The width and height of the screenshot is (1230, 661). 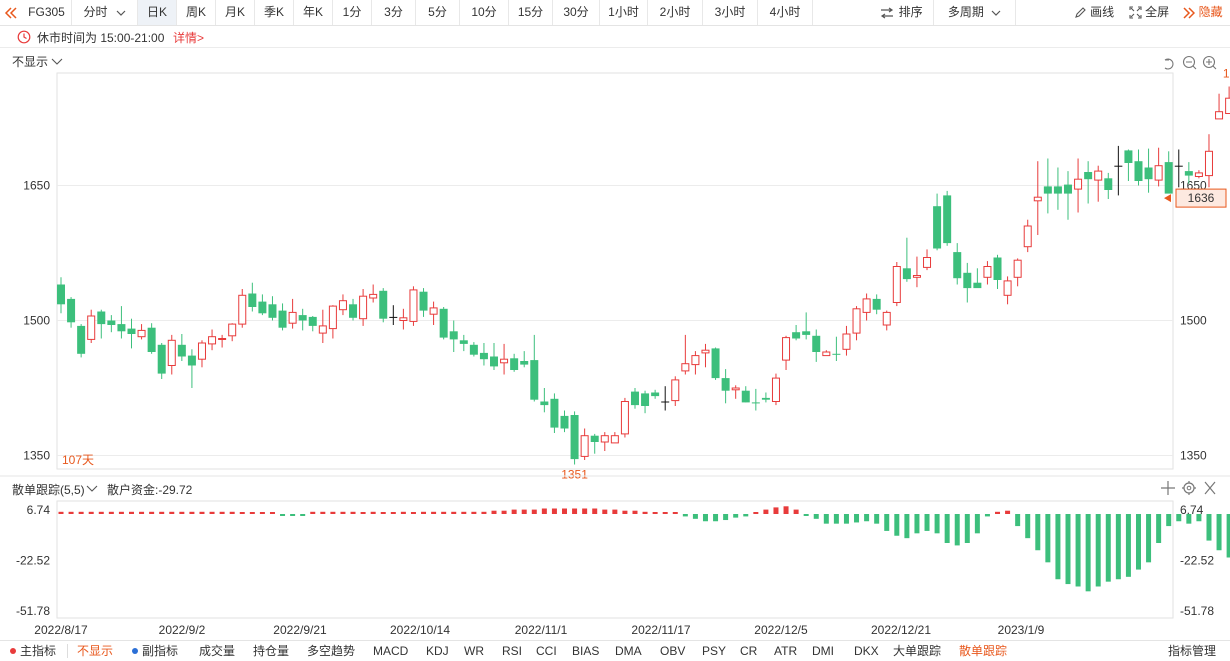 What do you see at coordinates (910, 12) in the screenshot?
I see `sort-label: 排序` at bounding box center [910, 12].